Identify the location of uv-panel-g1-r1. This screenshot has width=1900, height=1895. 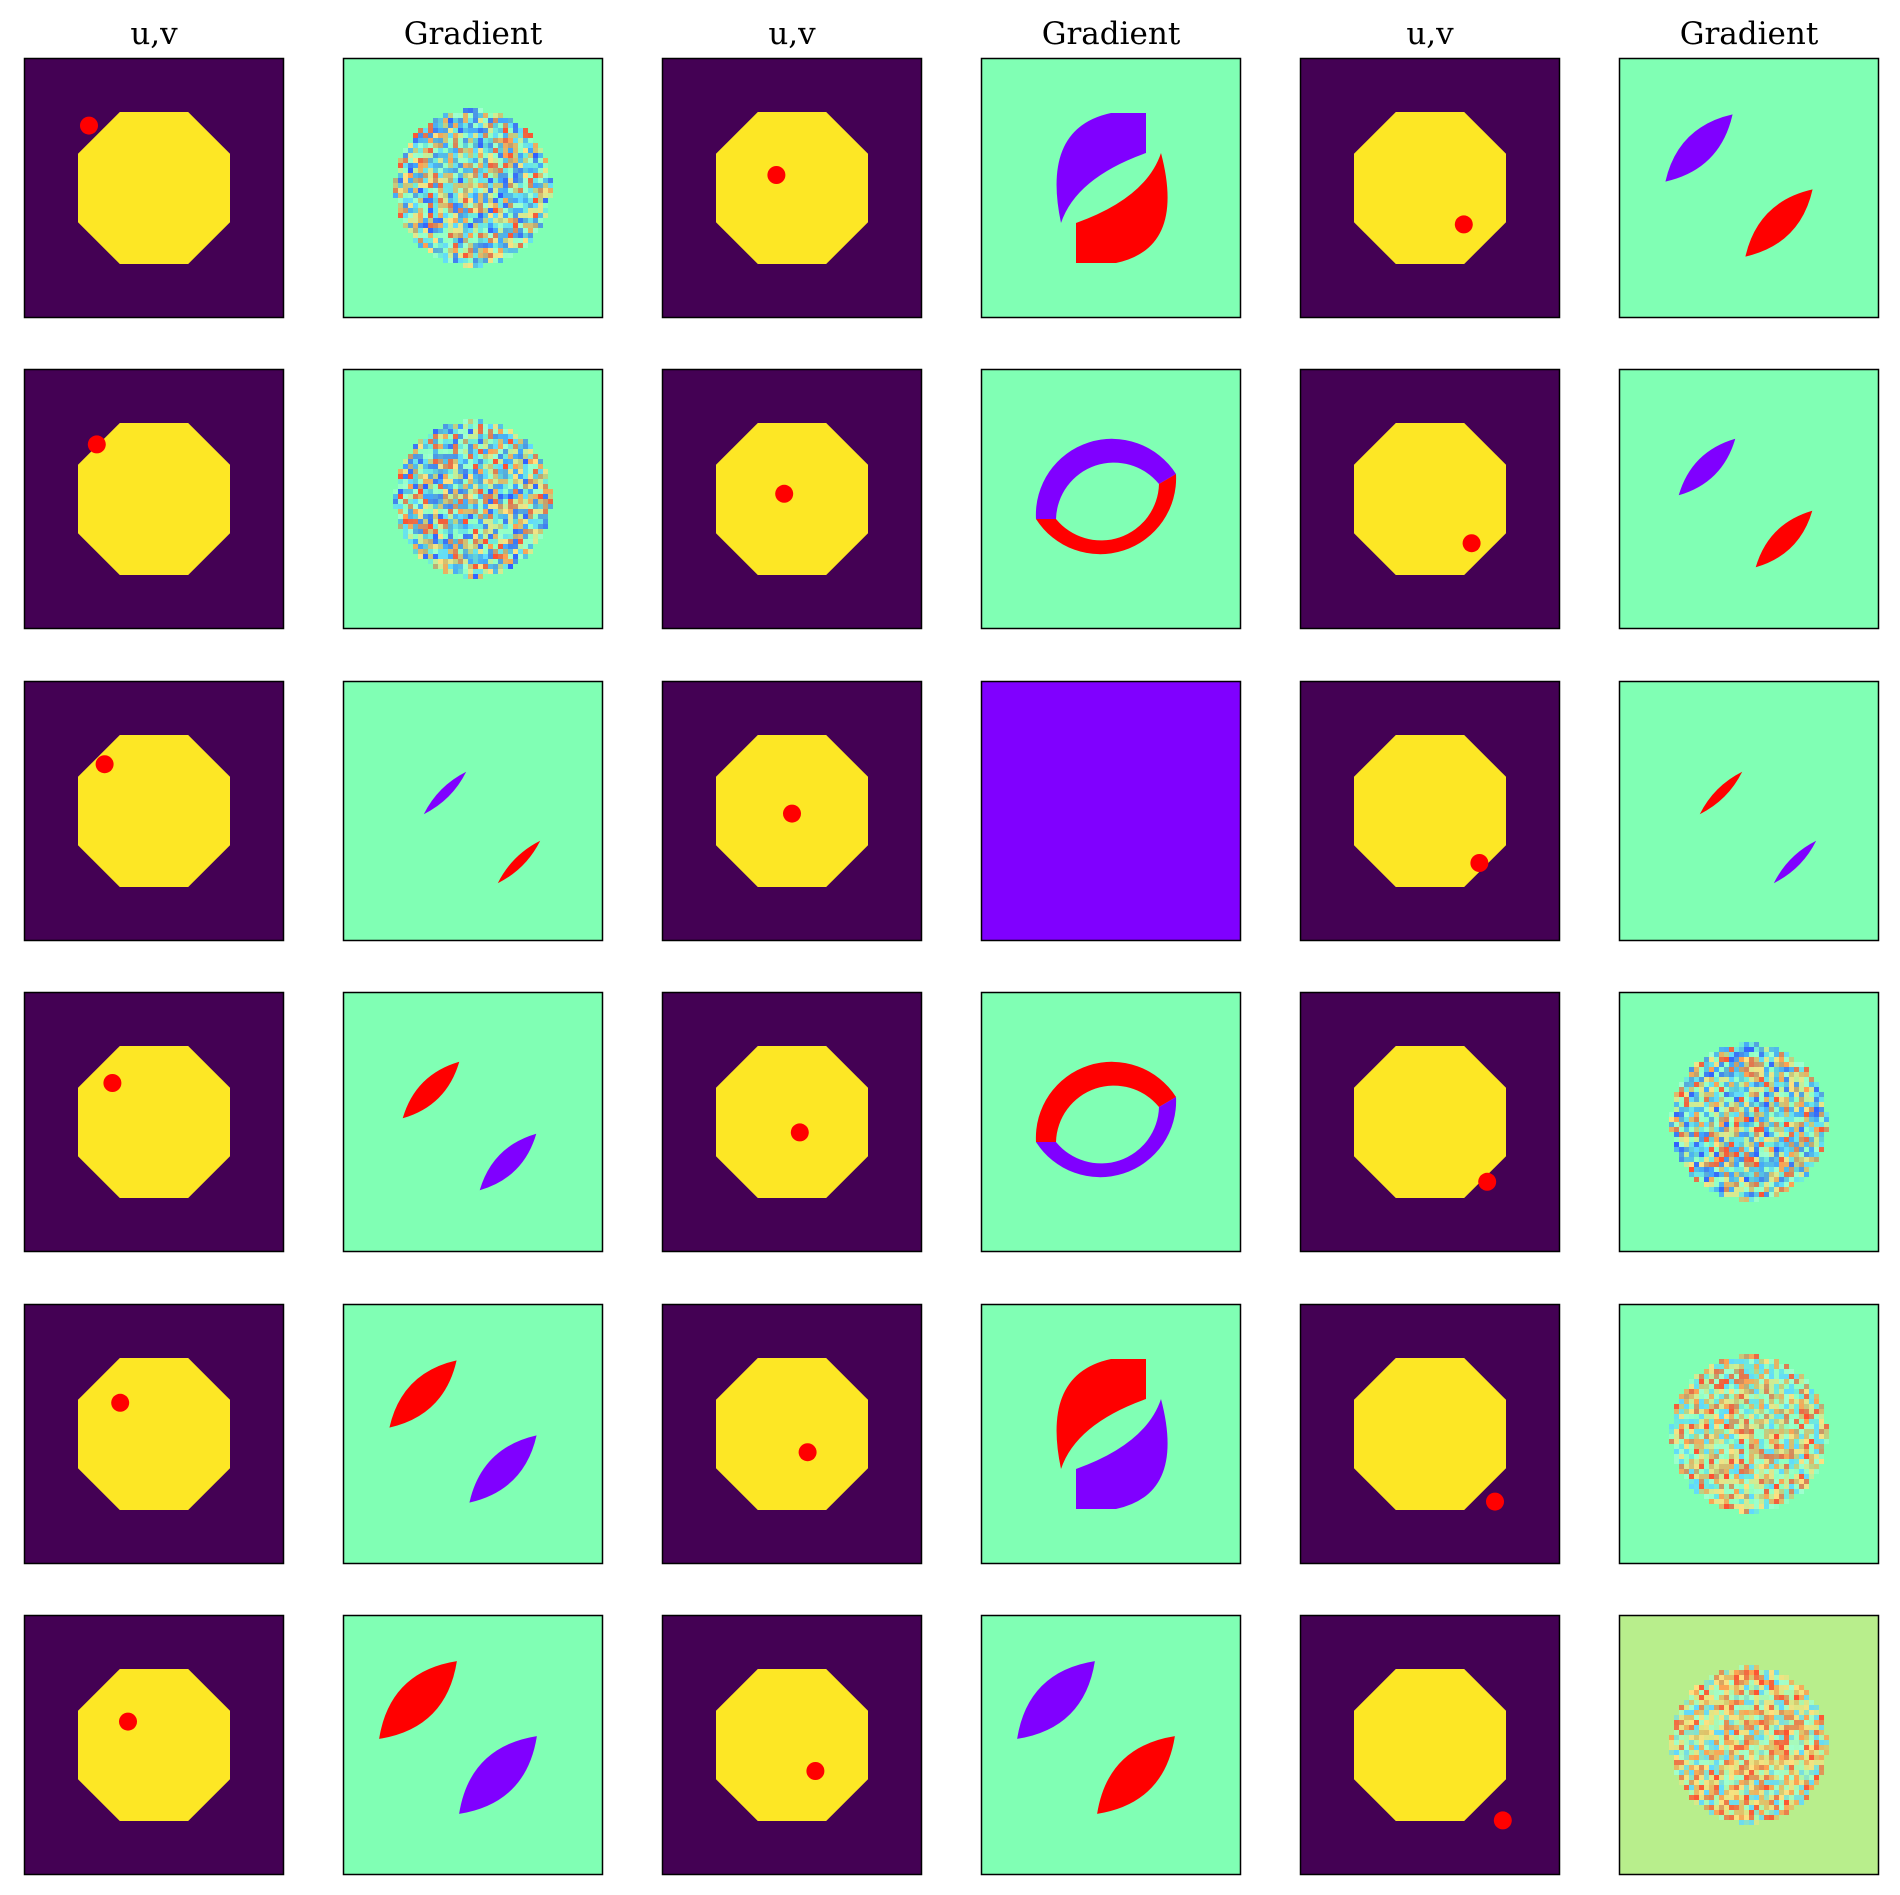
(154, 188).